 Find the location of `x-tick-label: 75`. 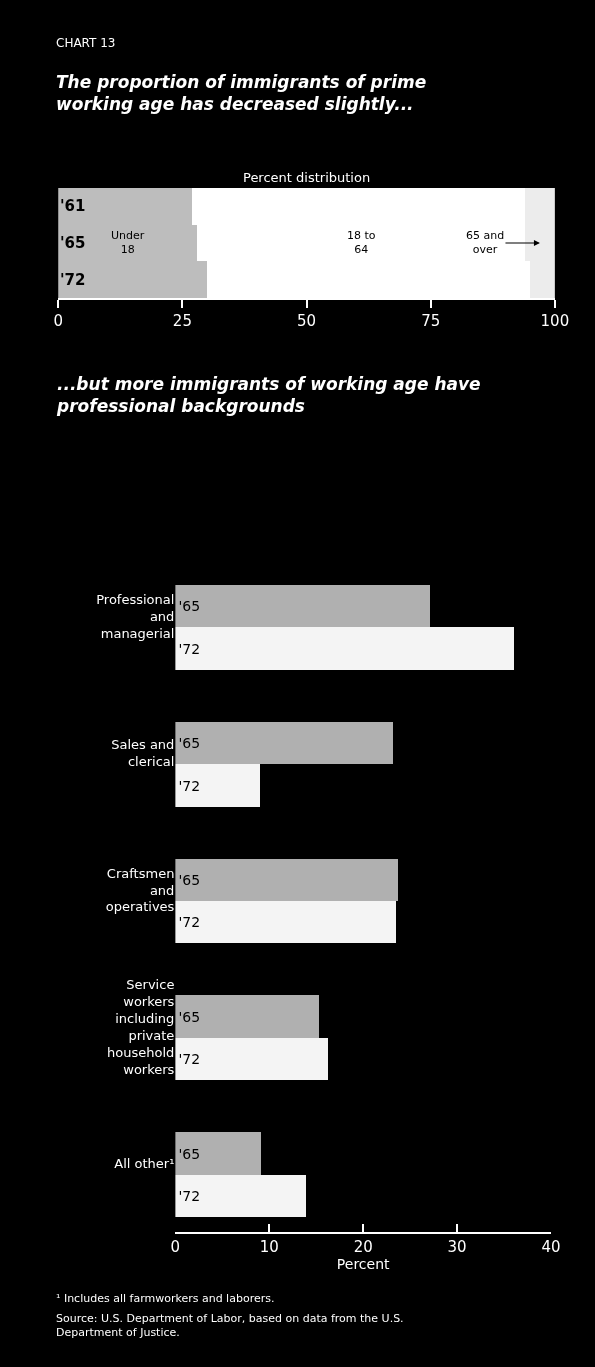

x-tick-label: 75 is located at coordinates (431, 320).